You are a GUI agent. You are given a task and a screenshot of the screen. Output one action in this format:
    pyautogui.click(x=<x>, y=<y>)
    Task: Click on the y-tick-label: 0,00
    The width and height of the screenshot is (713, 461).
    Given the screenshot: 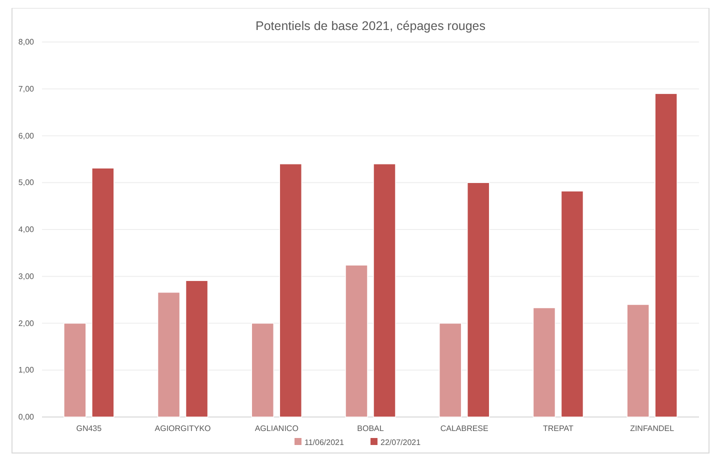 What is the action you would take?
    pyautogui.click(x=26, y=417)
    